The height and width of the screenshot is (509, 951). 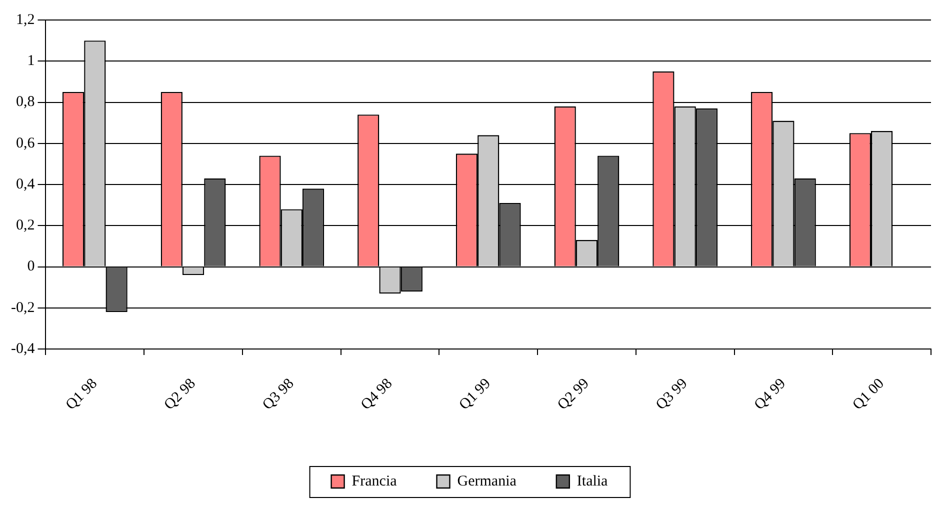 What do you see at coordinates (592, 481) in the screenshot?
I see `legend-label: Italia` at bounding box center [592, 481].